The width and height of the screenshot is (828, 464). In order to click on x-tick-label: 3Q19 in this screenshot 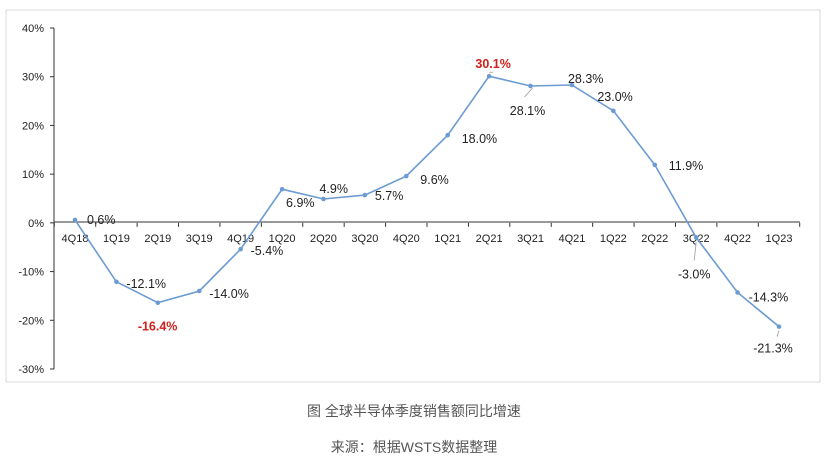, I will do `click(199, 239)`.